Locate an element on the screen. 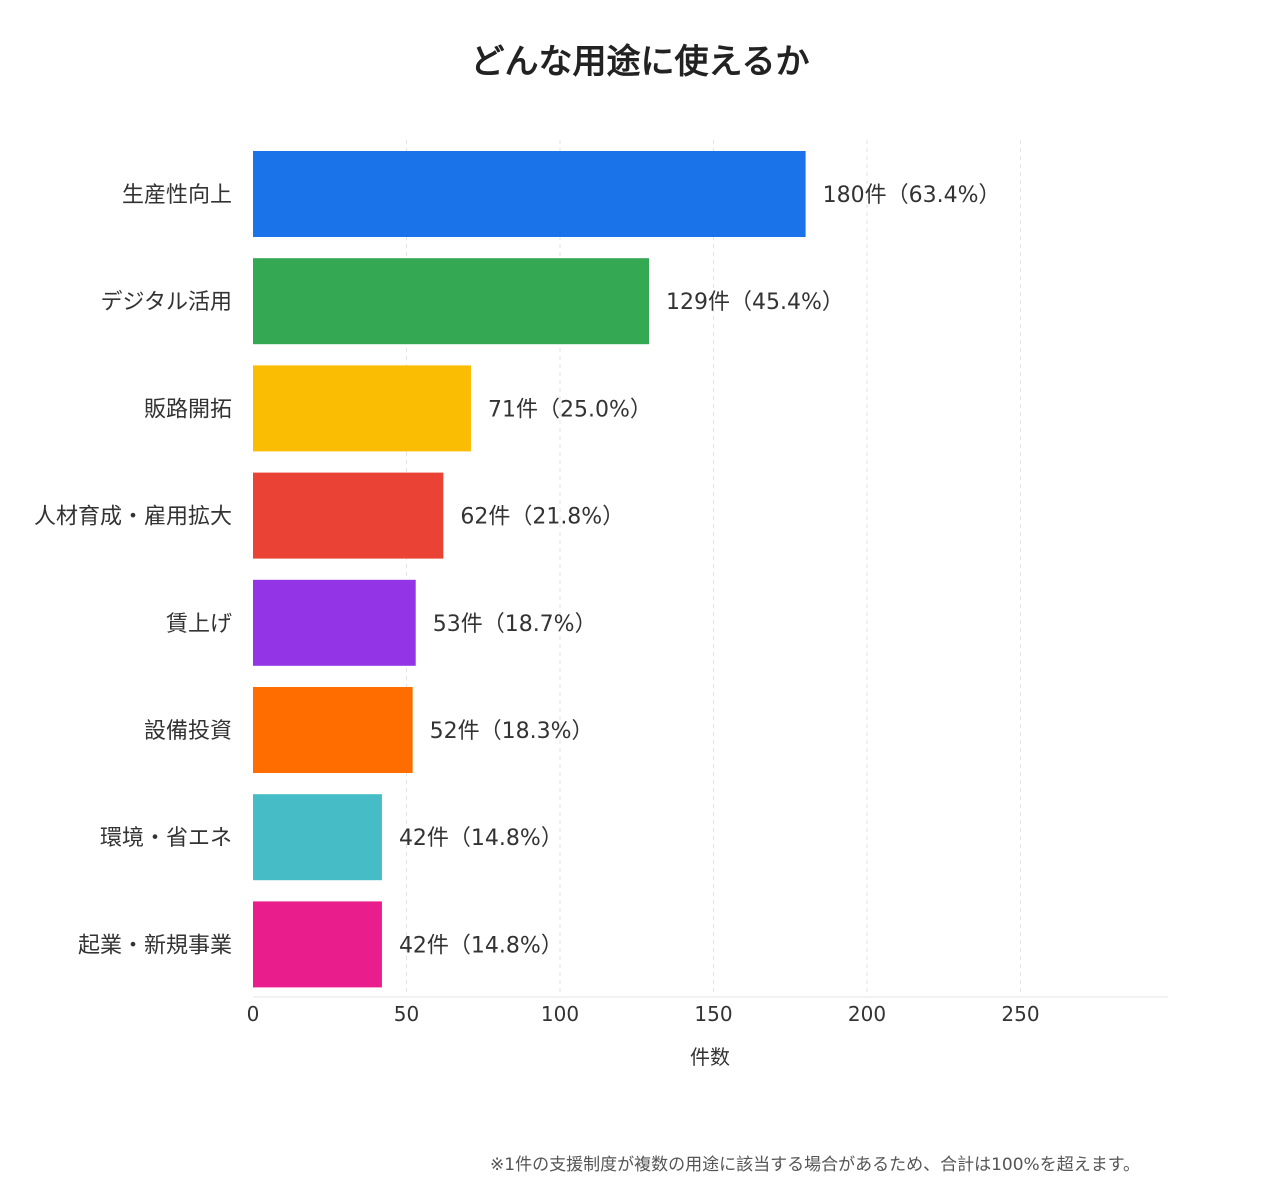 The image size is (1280, 1190). category-label: デジタル活用 is located at coordinates (166, 302).